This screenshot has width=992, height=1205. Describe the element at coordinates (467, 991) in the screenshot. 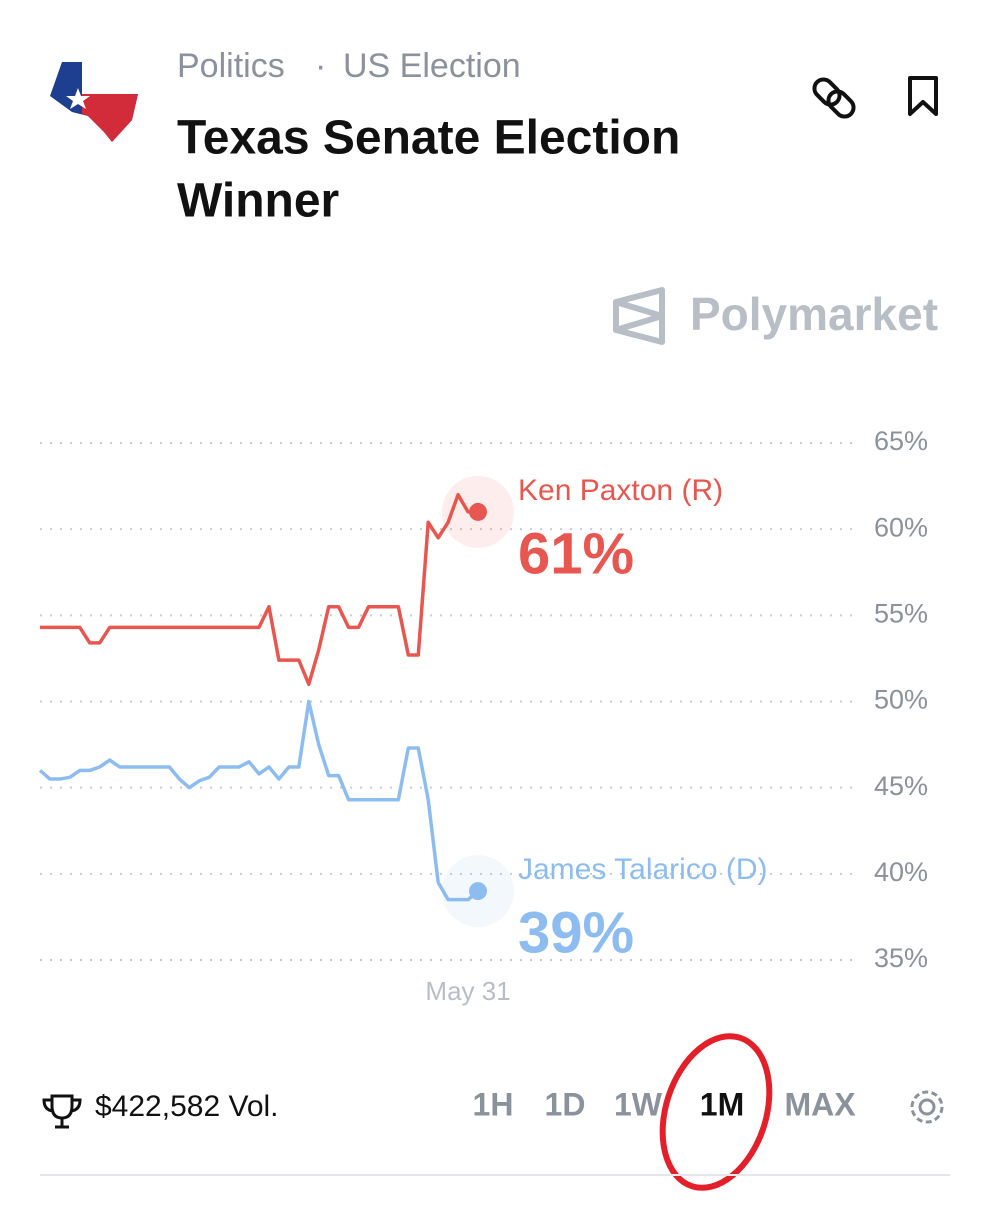

I see `x-tick-label: May 31` at that location.